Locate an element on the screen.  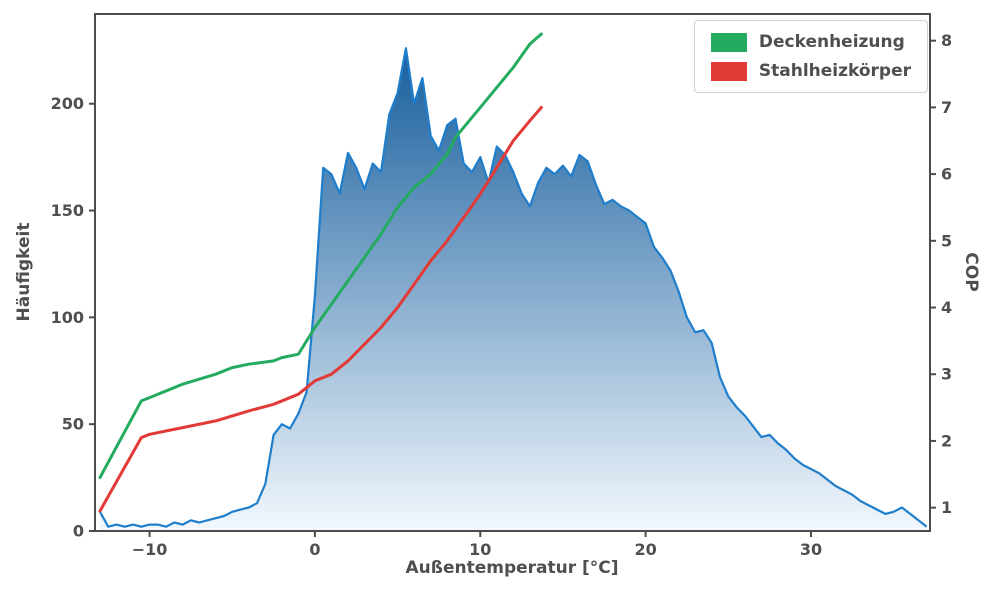
x-tick-label: 10 is located at coordinates (480, 549).